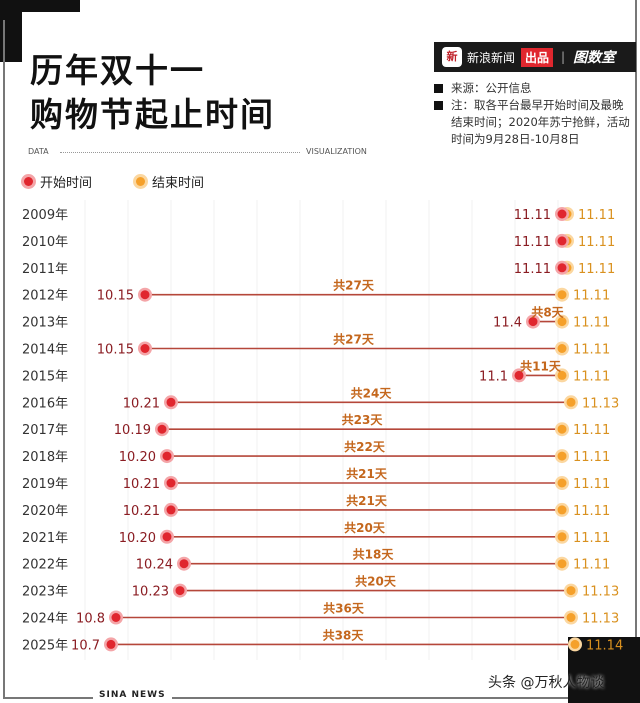 Image resolution: width=640 pixels, height=703 pixels. I want to click on year-label: 2023年, so click(45, 592).